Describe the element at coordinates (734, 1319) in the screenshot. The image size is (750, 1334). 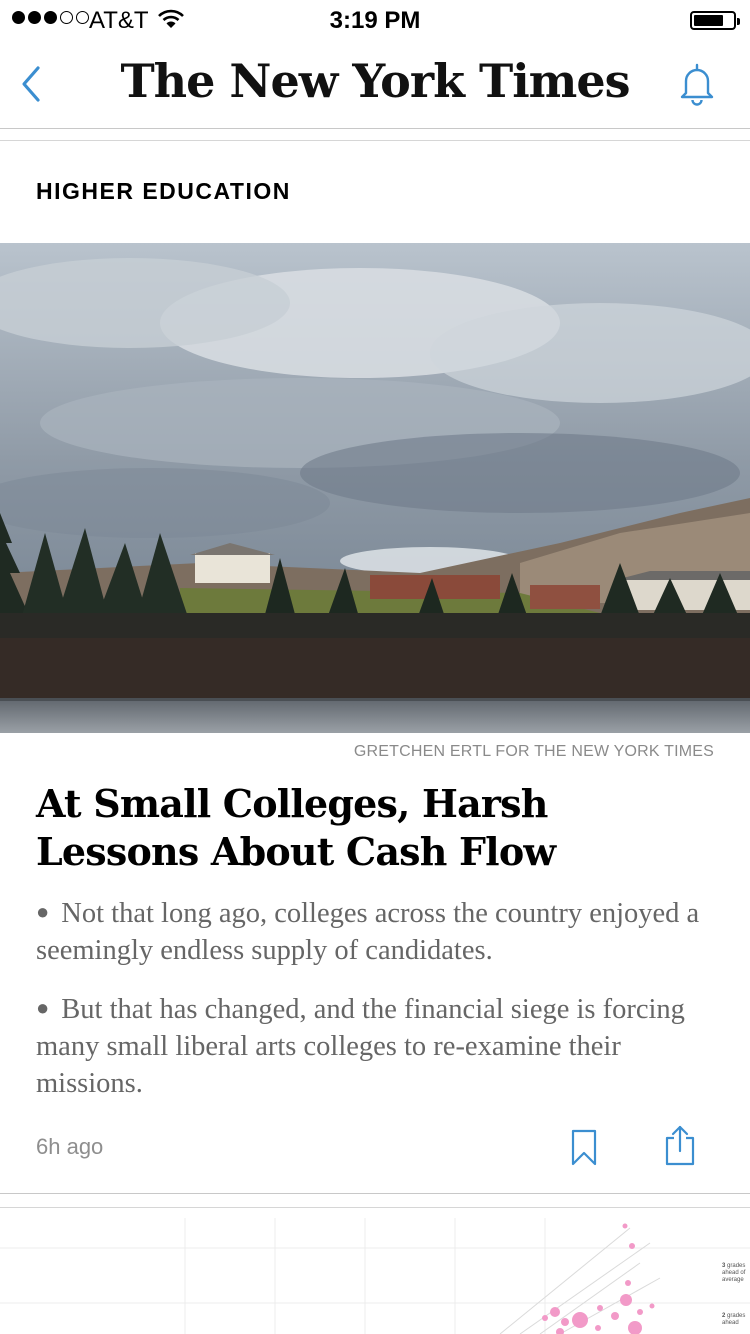
I see `chart-annotation: 2 grades ahead` at that location.